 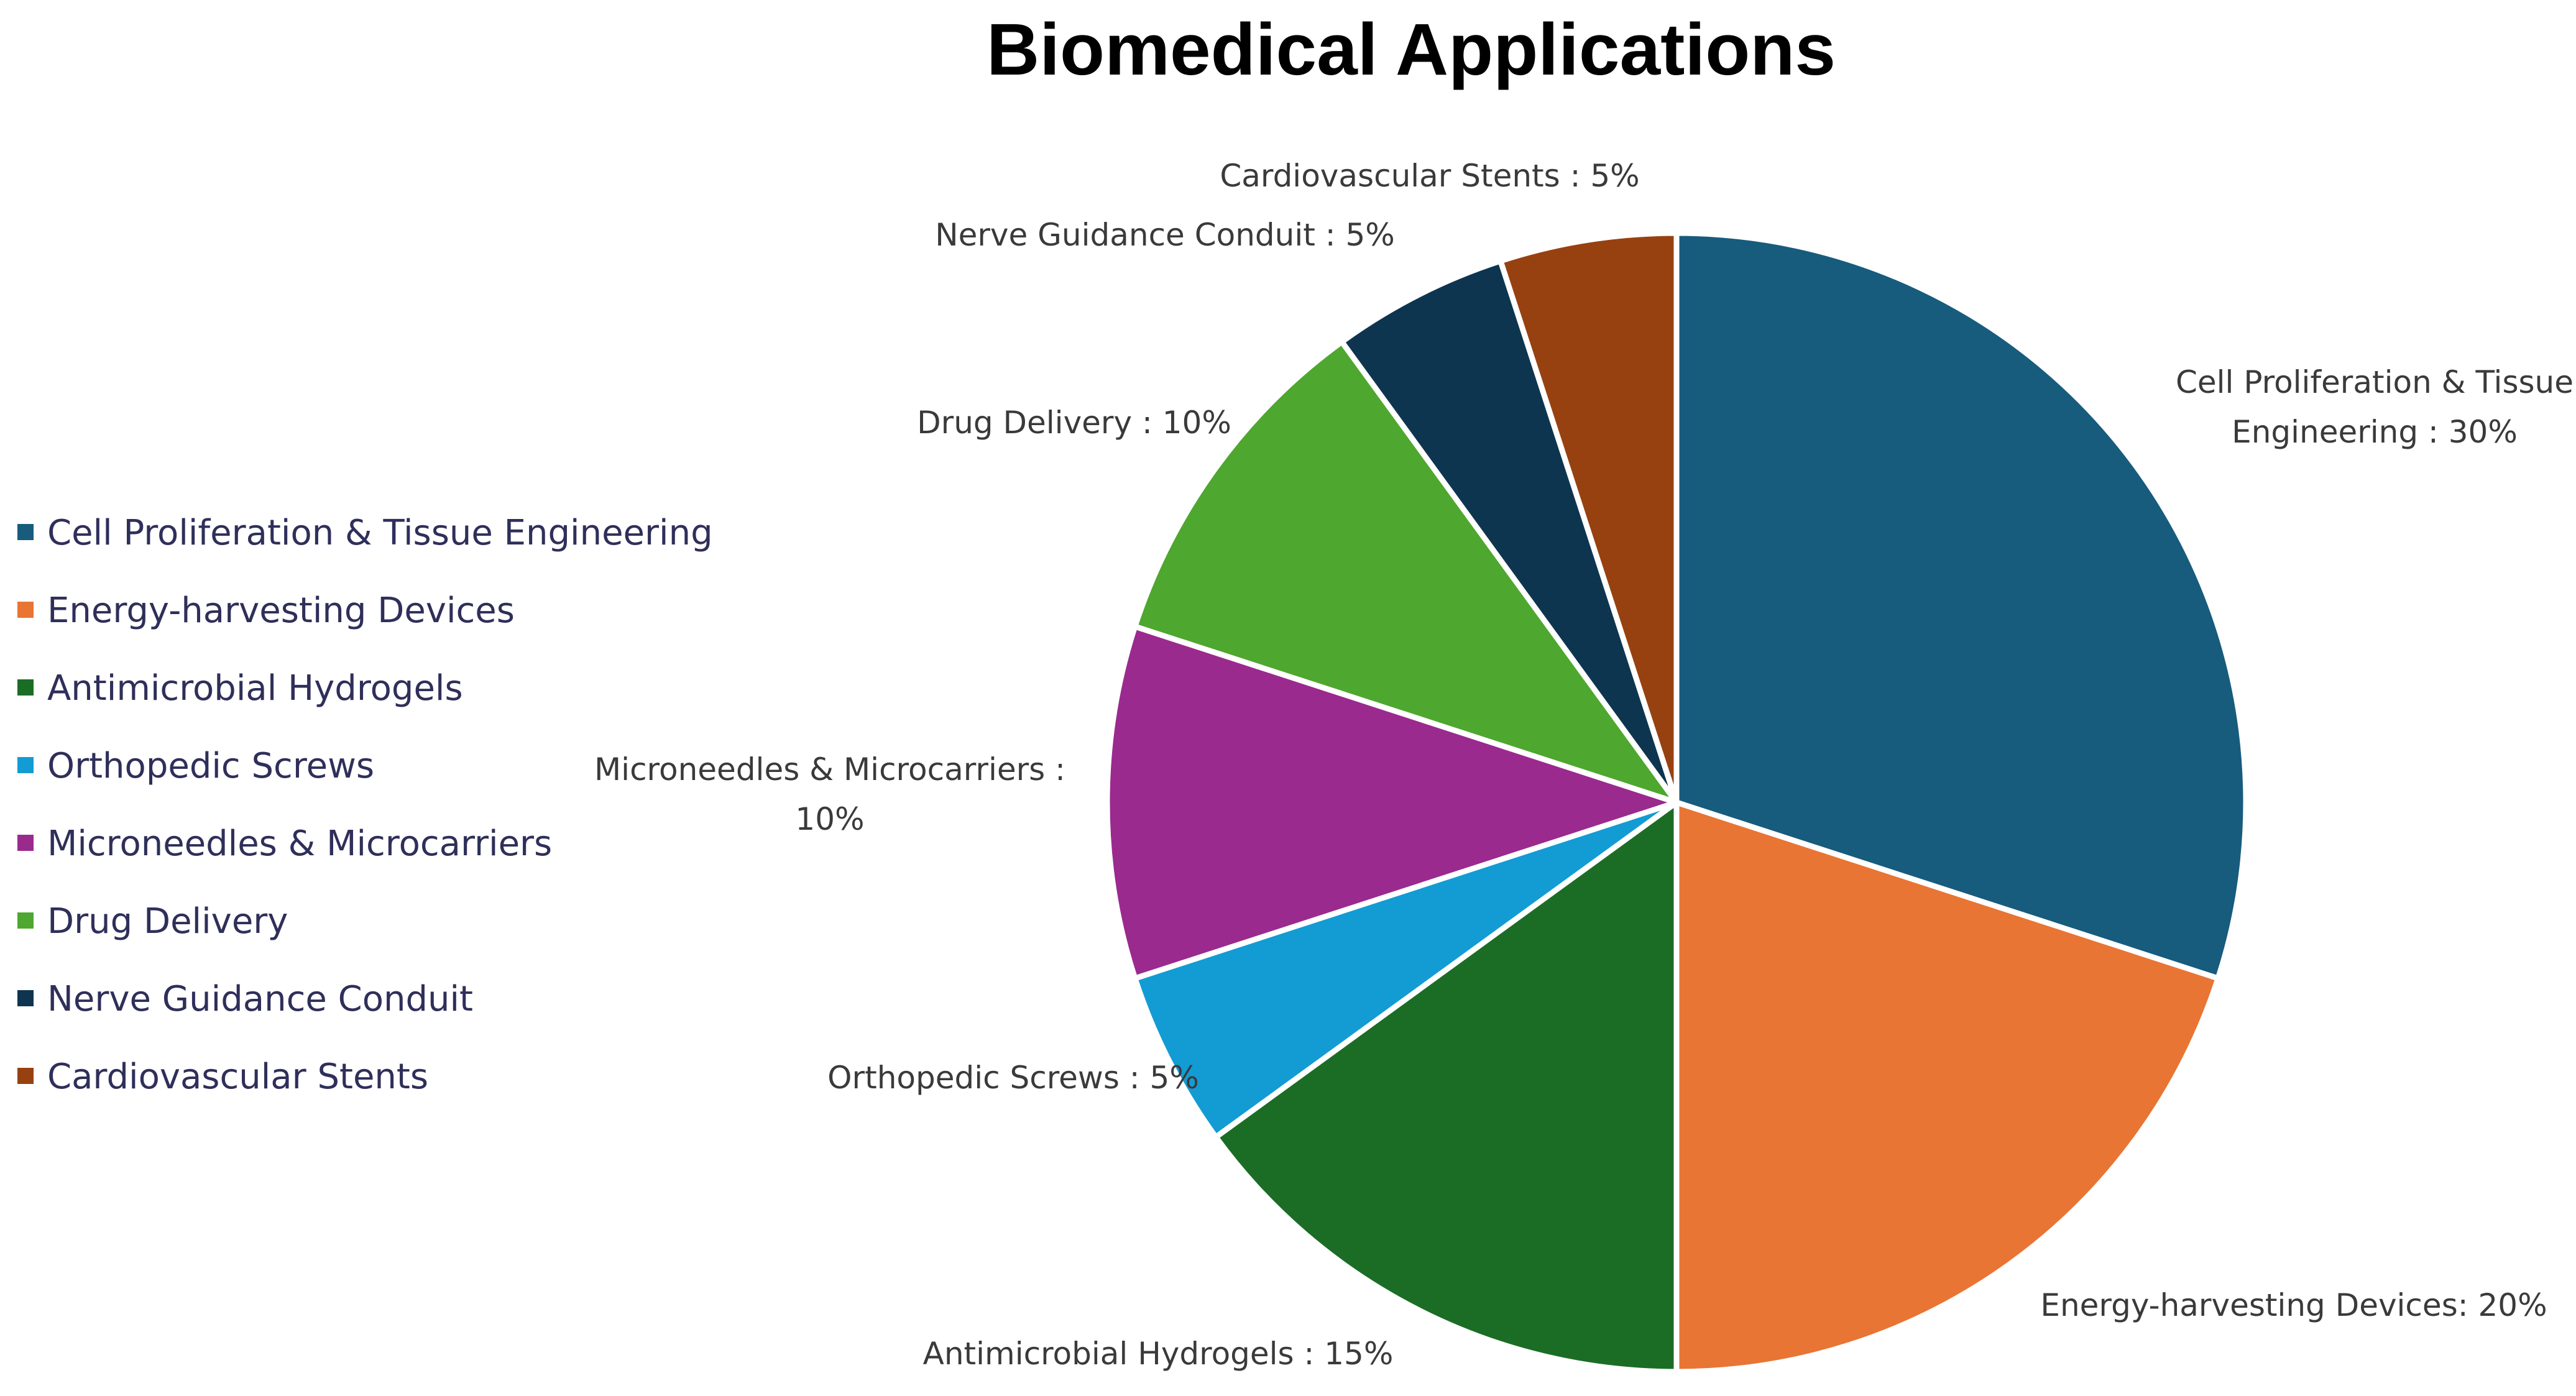 I want to click on data-label-orthopedic-screws: Orthopedic Screws : 5%, so click(x=1013, y=1078).